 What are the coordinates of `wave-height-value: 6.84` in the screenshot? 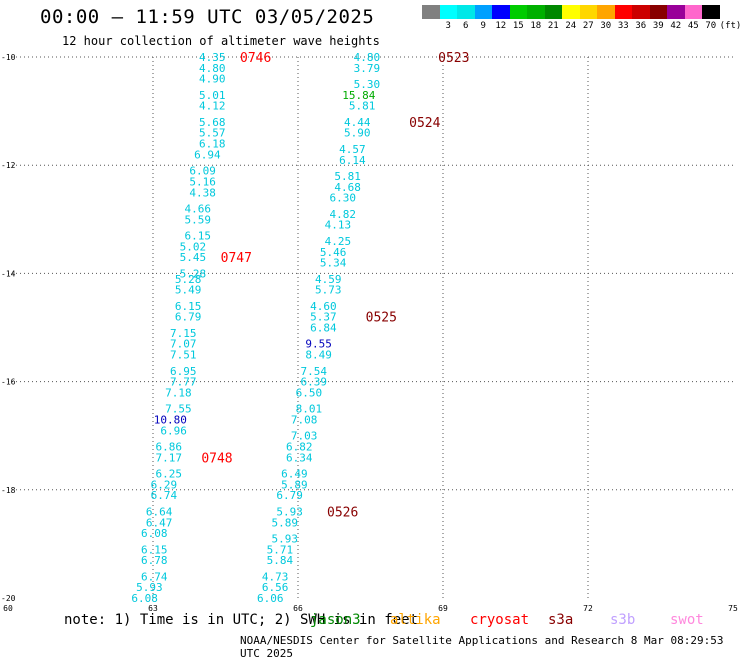 It's located at (323, 328).